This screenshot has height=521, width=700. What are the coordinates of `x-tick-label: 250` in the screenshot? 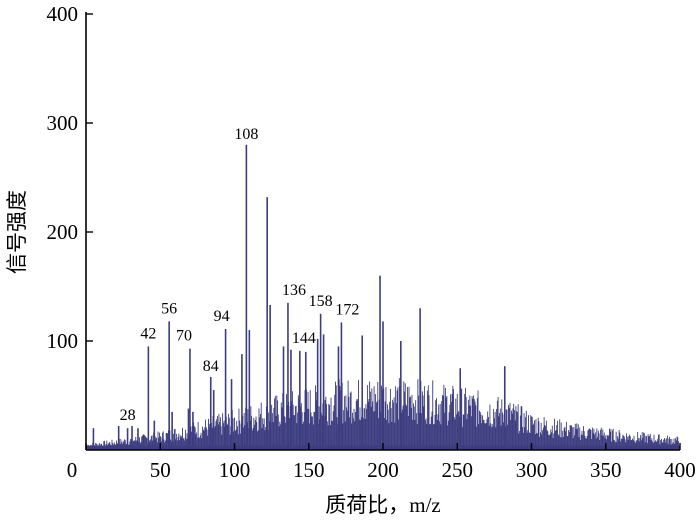 It's located at (458, 470).